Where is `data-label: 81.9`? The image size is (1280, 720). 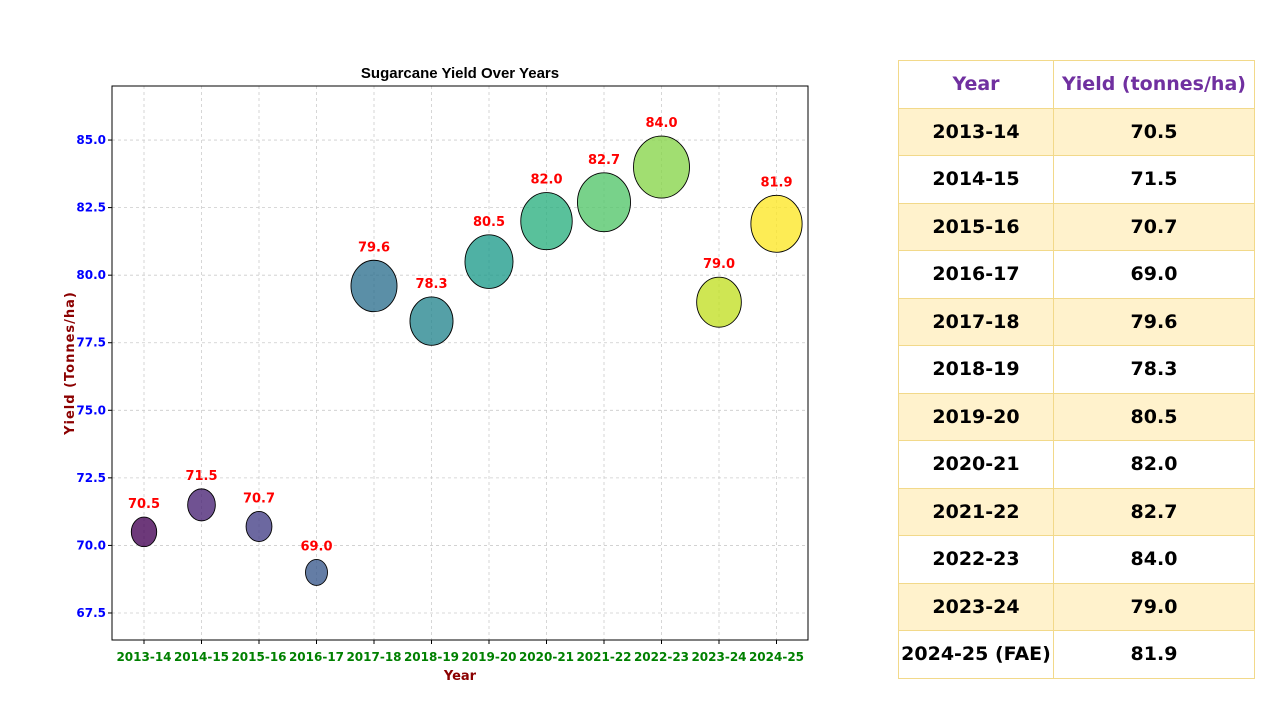 data-label: 81.9 is located at coordinates (776, 182).